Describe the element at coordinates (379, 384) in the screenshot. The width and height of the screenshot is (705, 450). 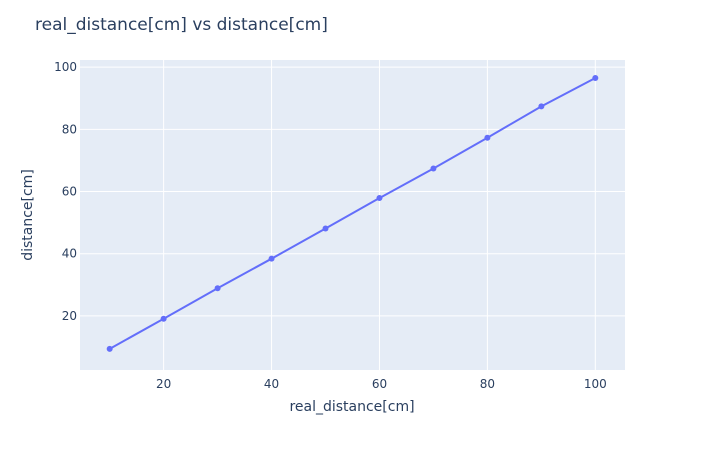
I see `x-tick-label: 60` at that location.